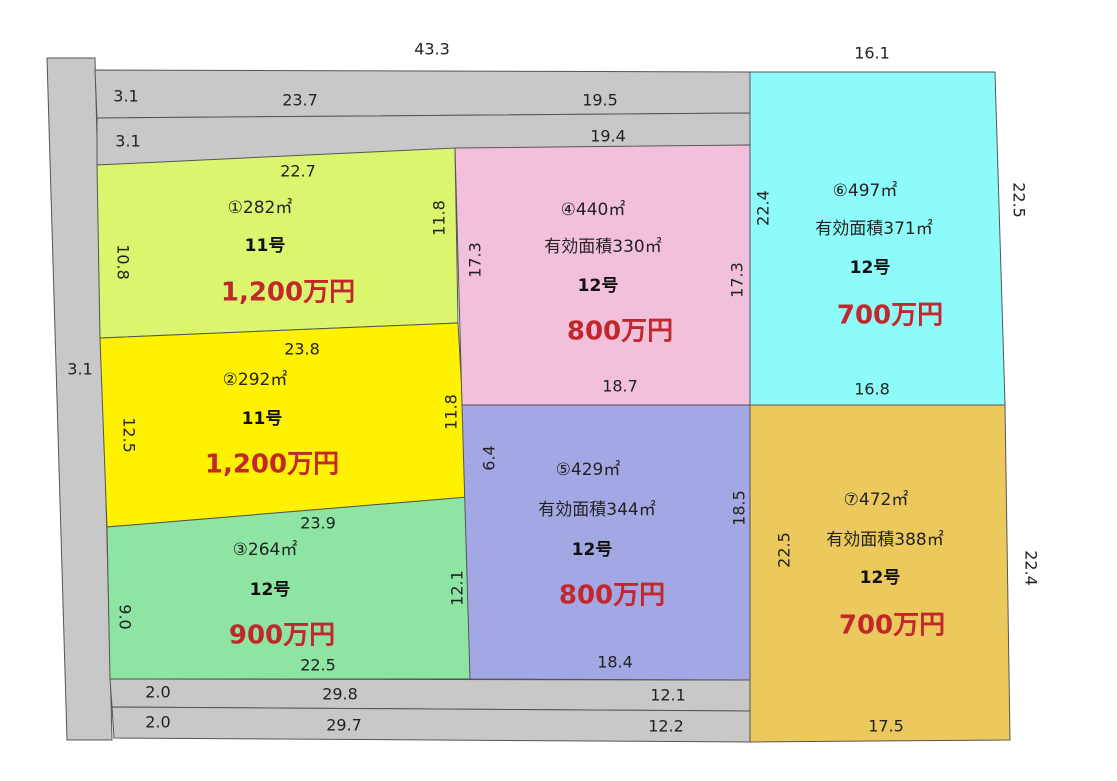  I want to click on dimension: 29.7, so click(344, 725).